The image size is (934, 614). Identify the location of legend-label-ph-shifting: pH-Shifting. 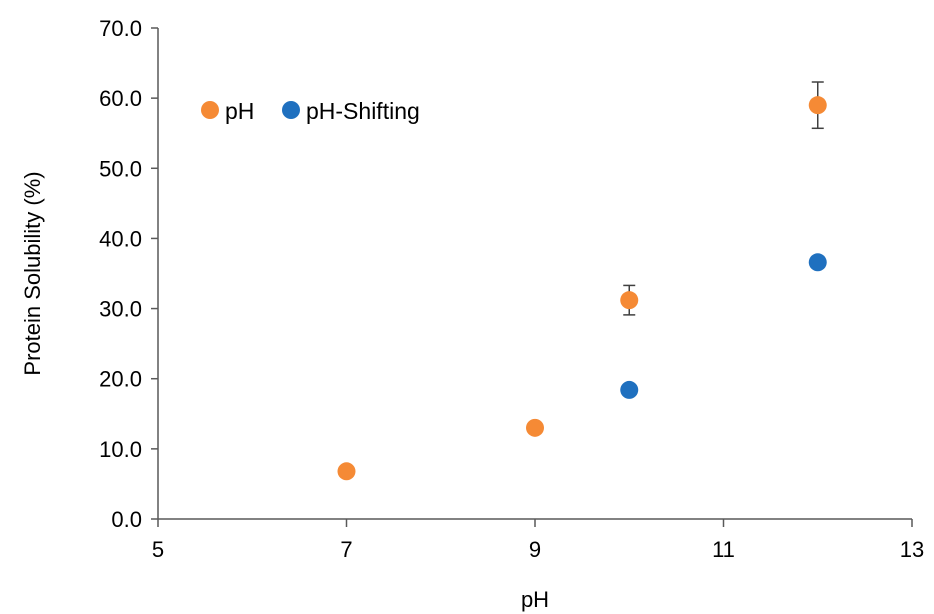
(363, 111).